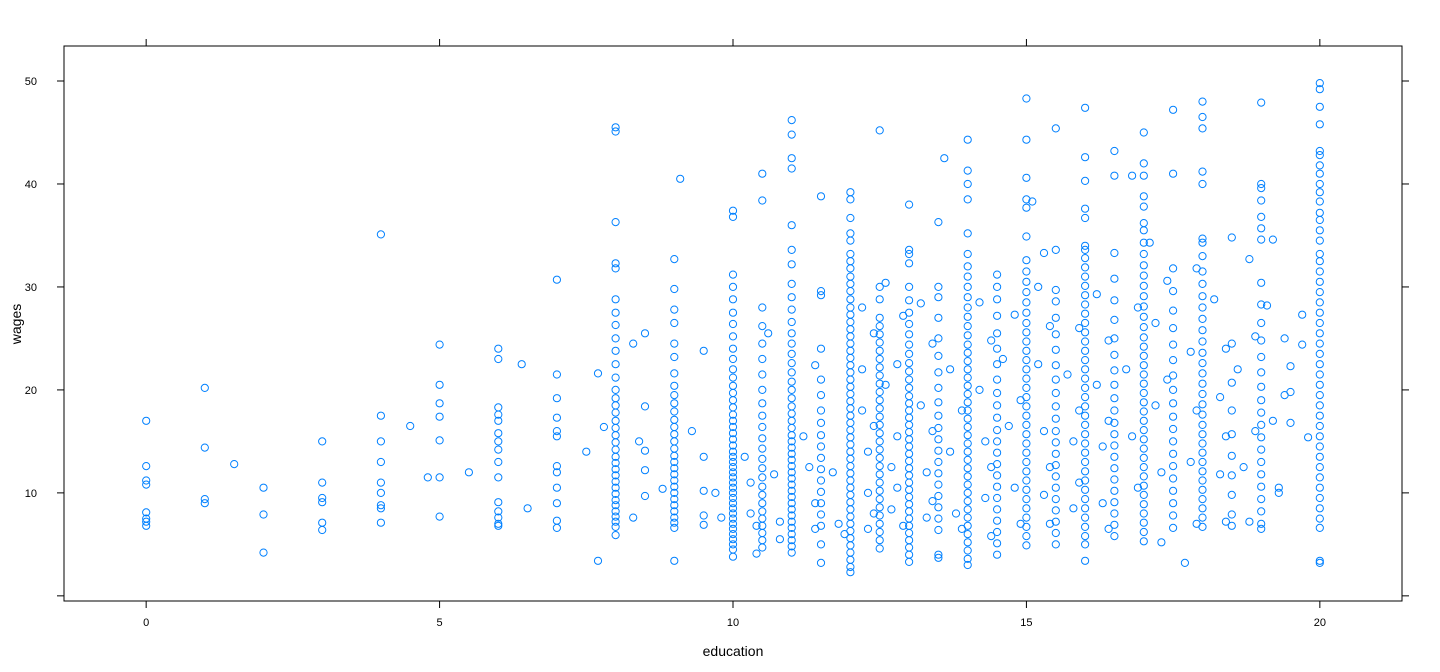 Image resolution: width=1440 pixels, height=672 pixels. What do you see at coordinates (440, 623) in the screenshot?
I see `x-tick-label-1: 5` at bounding box center [440, 623].